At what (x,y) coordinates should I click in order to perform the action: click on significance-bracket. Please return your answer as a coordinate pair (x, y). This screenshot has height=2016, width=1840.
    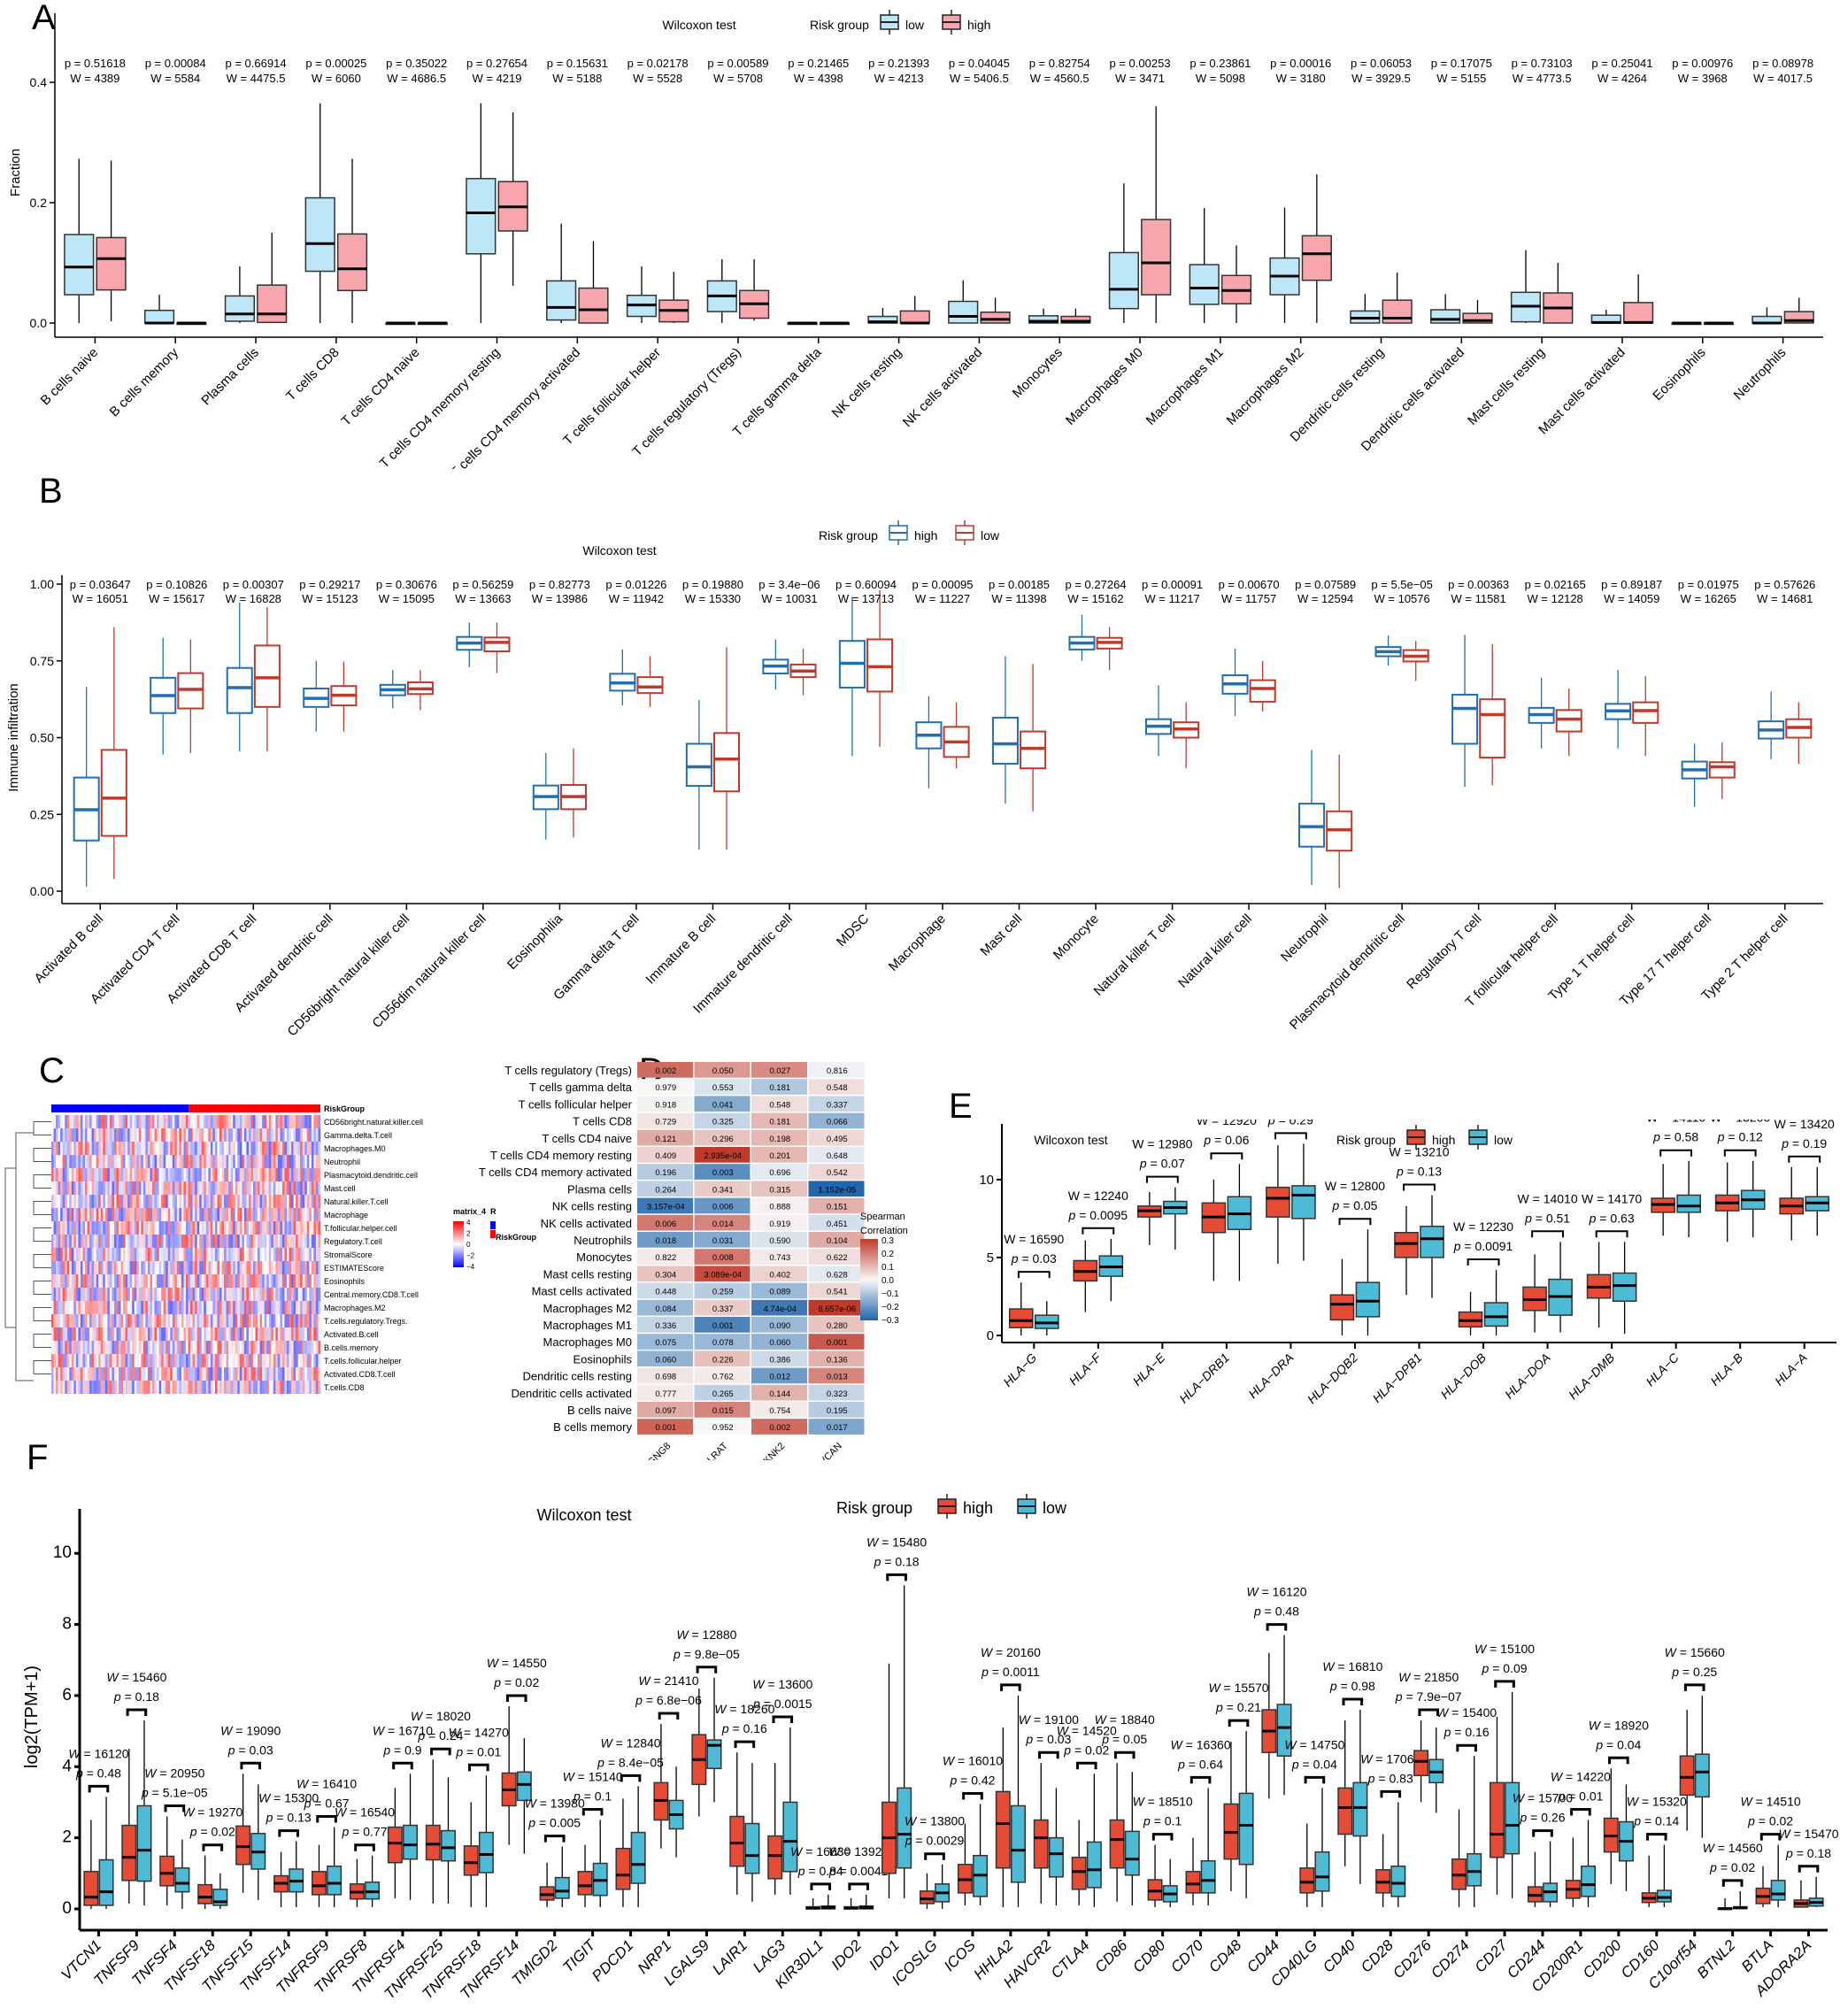
    Looking at the image, I should click on (1355, 1222).